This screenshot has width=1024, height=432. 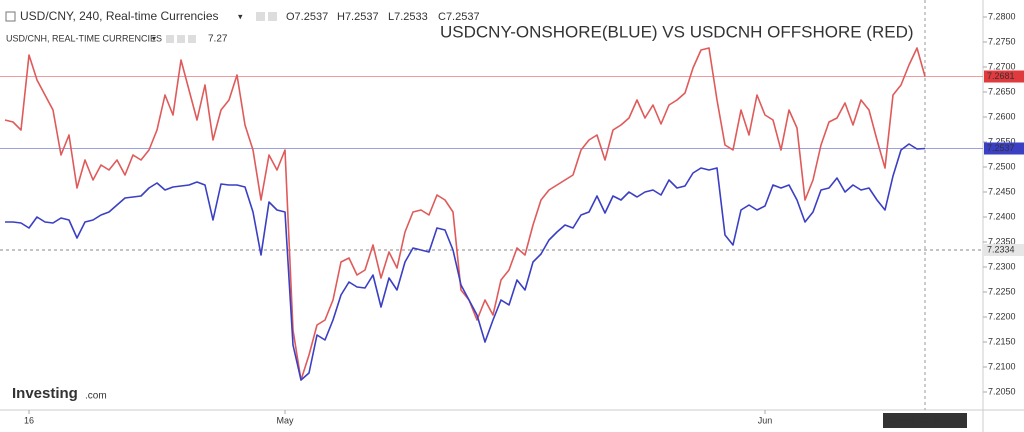 What do you see at coordinates (119, 16) in the screenshot?
I see `symbol-title: USD/CNY, 240, Real-time Currencies` at bounding box center [119, 16].